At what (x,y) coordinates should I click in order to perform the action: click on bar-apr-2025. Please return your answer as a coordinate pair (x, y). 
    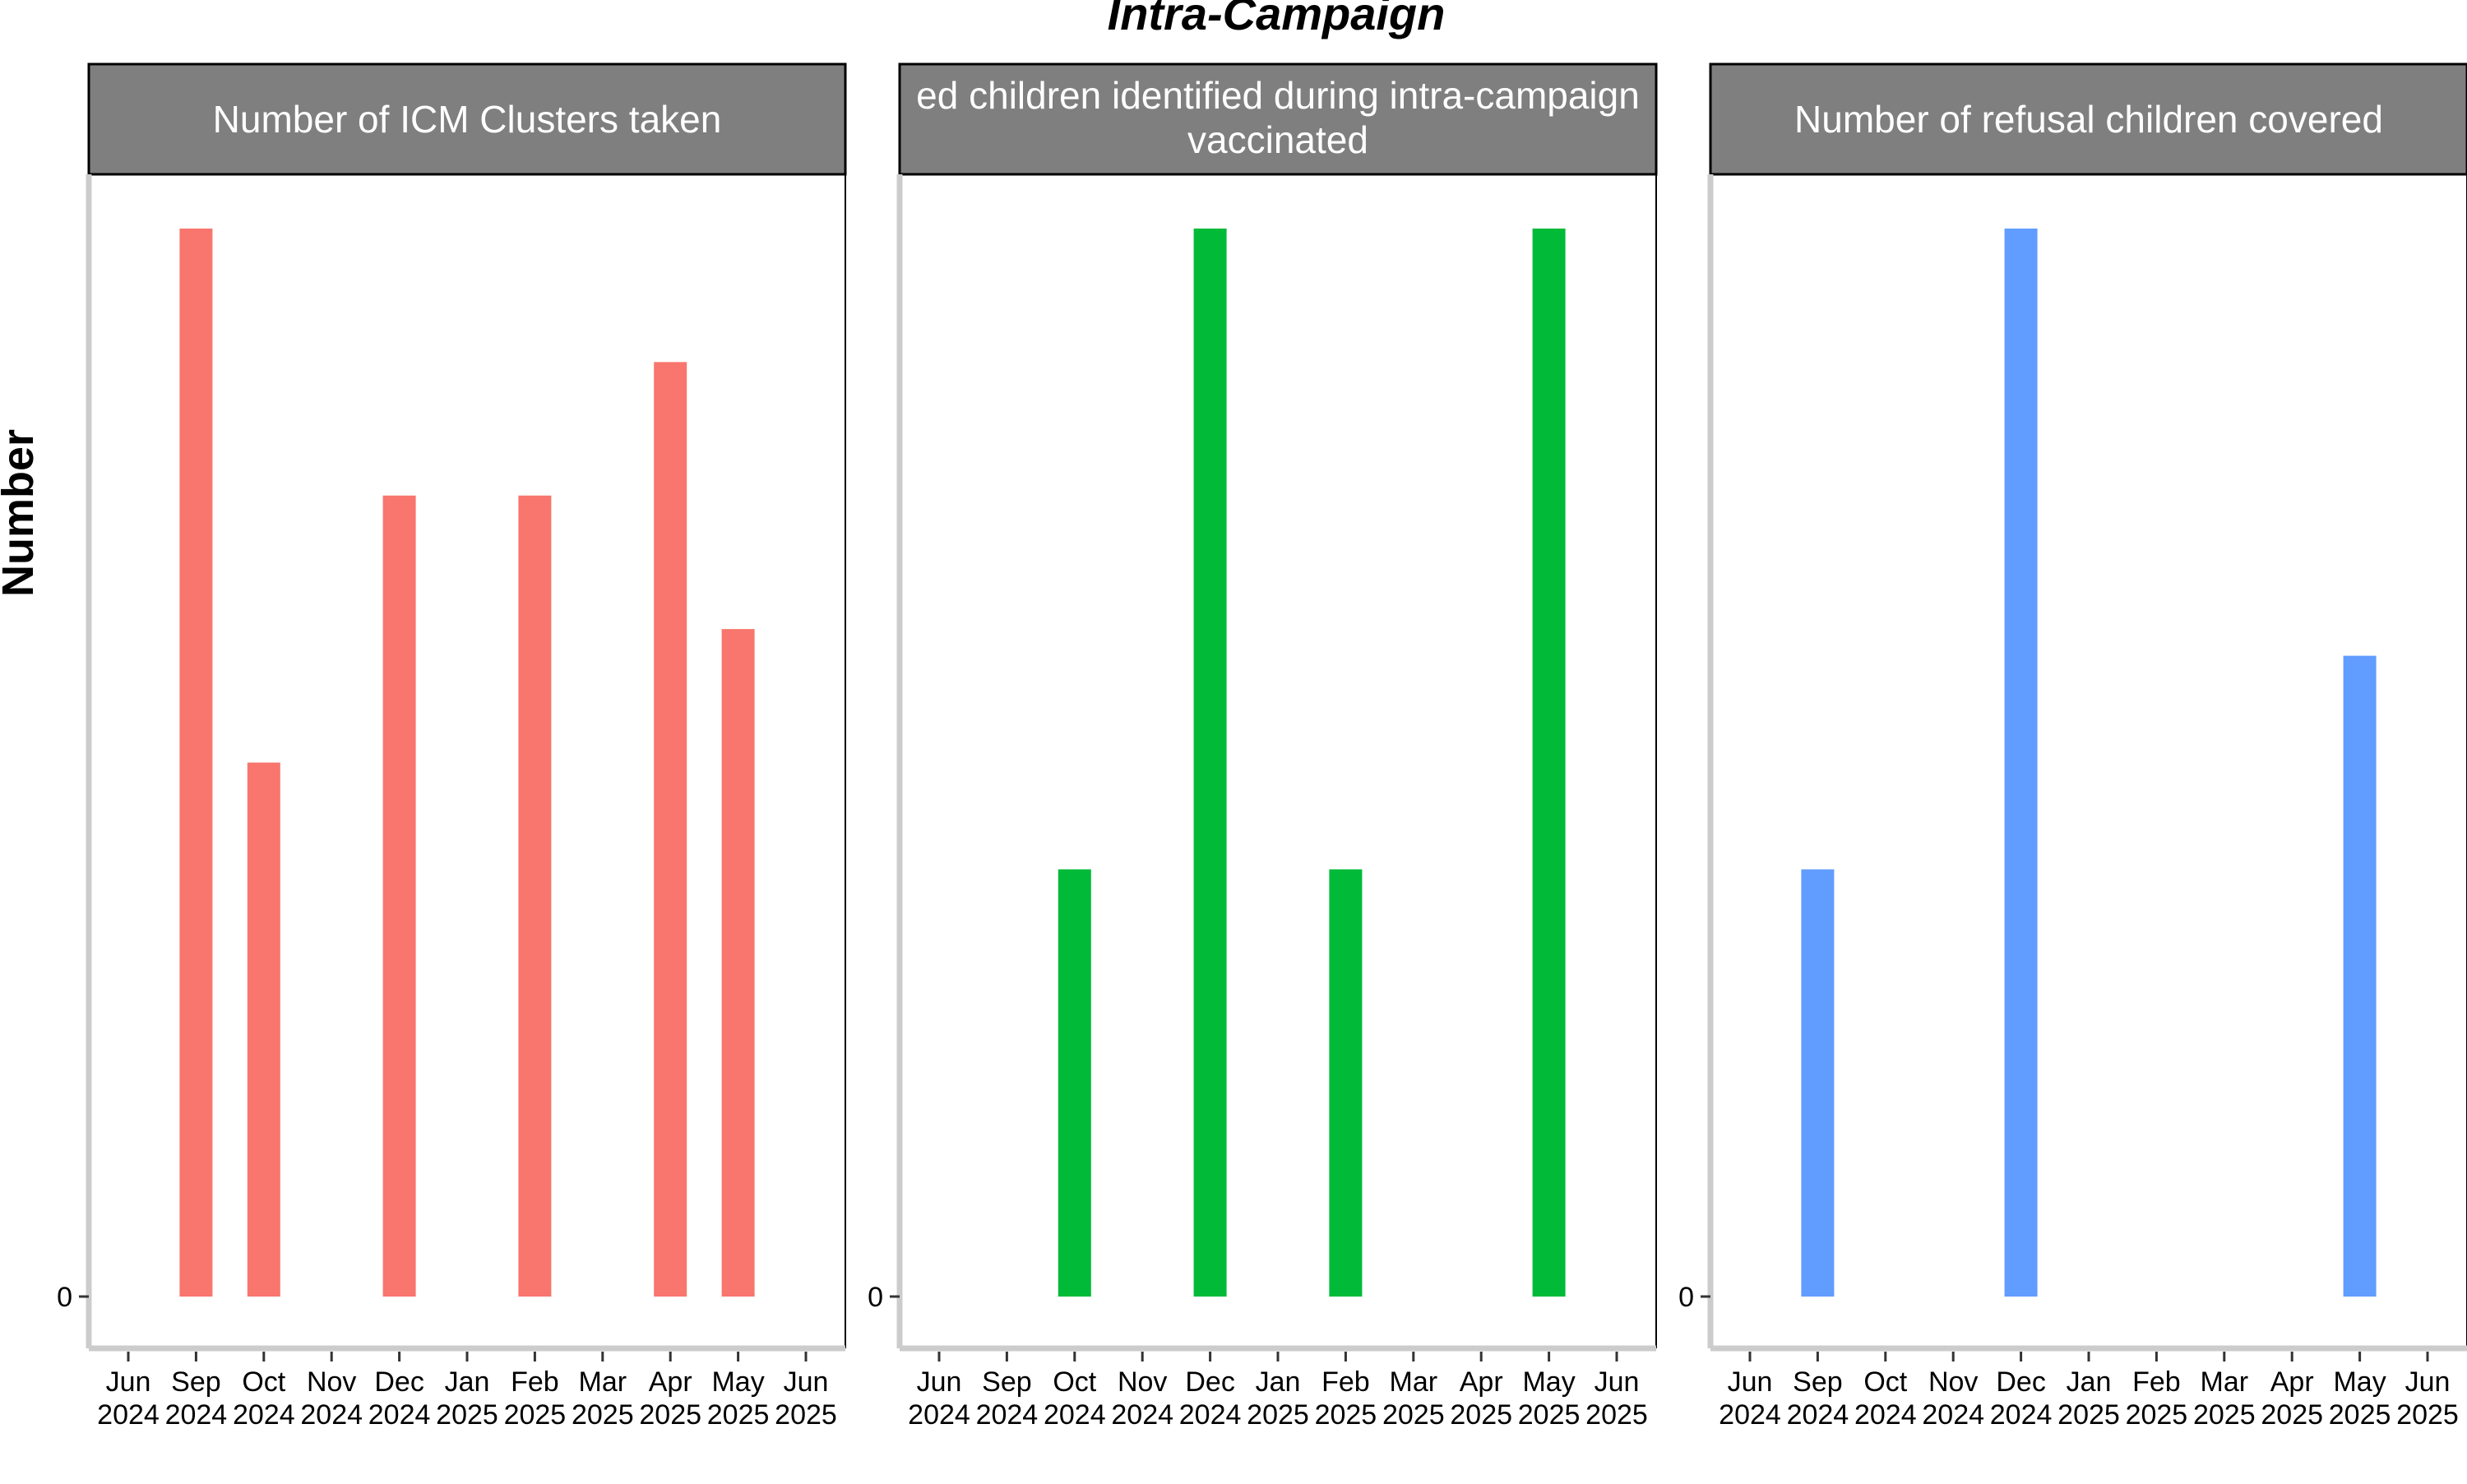
    Looking at the image, I should click on (671, 829).